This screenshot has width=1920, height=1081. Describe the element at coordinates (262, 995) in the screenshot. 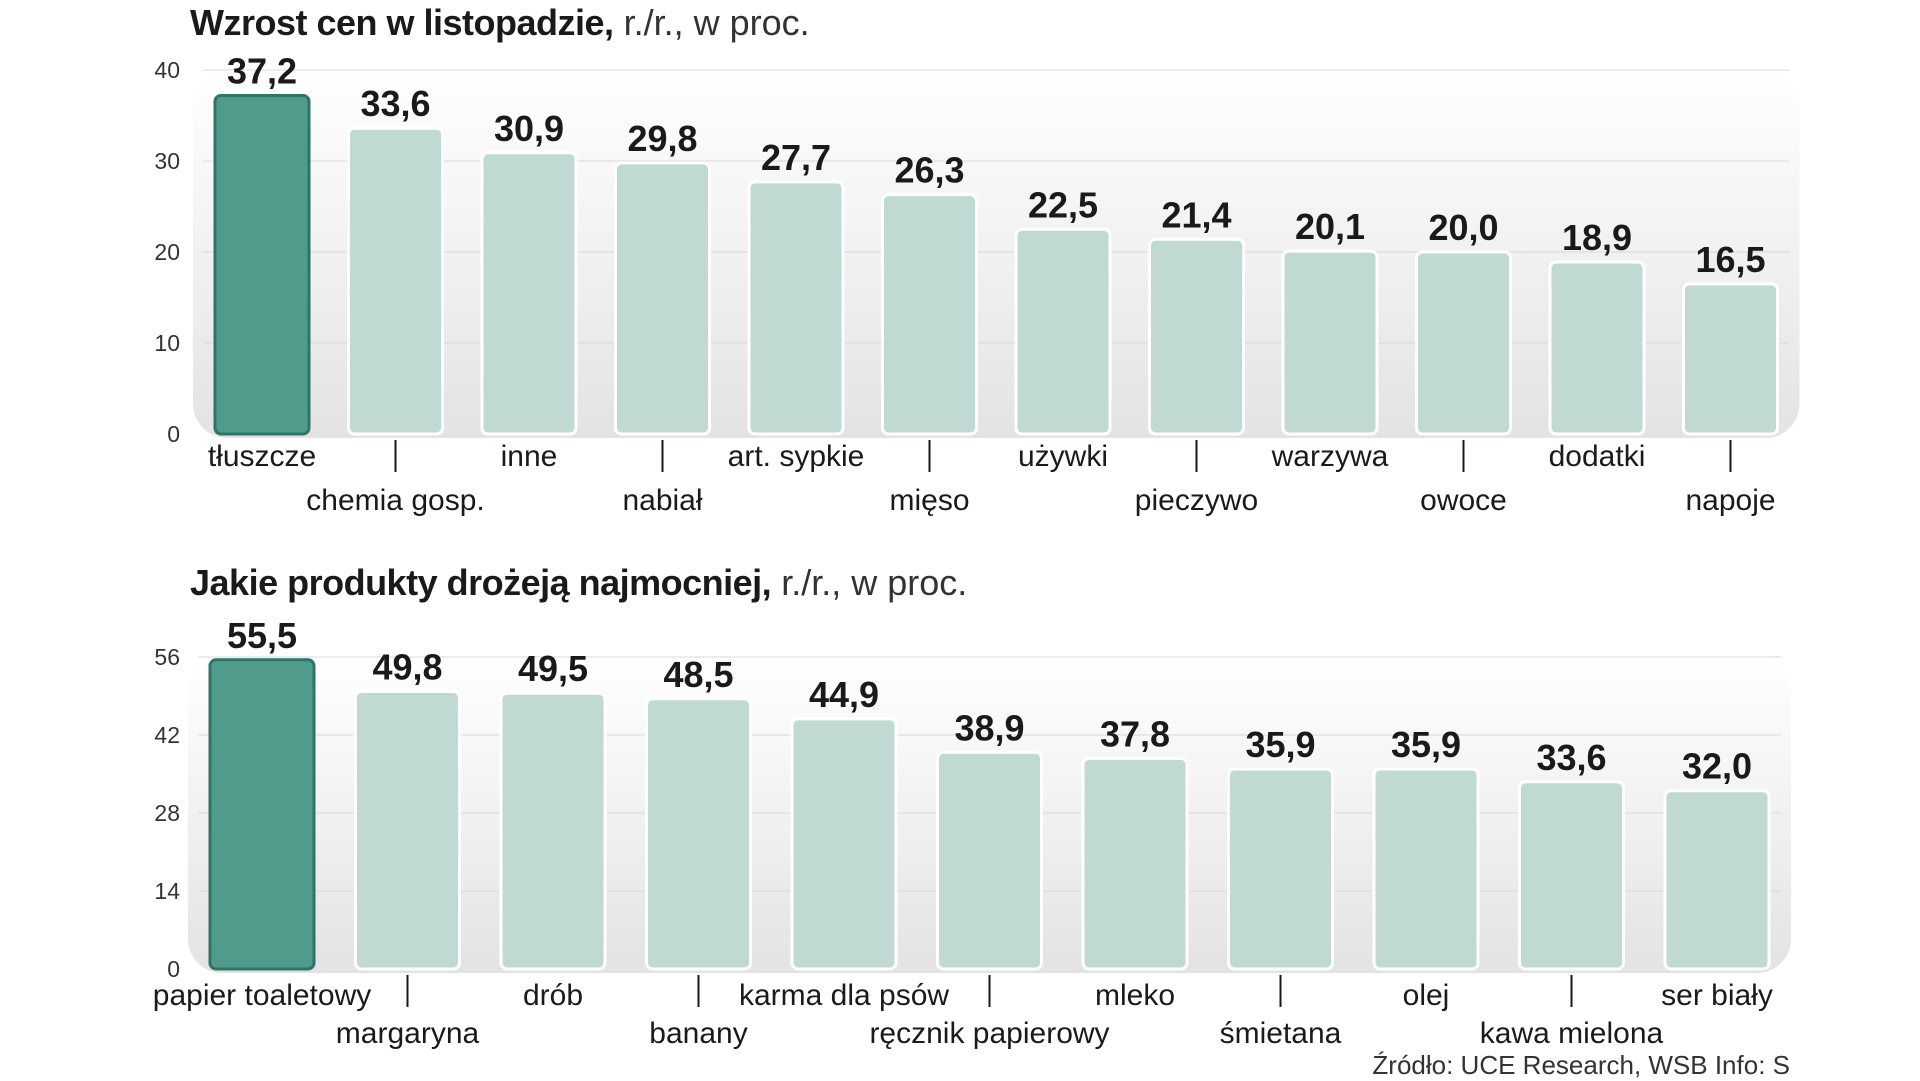

I see `chart-2-category-label: papier toaletowy` at that location.